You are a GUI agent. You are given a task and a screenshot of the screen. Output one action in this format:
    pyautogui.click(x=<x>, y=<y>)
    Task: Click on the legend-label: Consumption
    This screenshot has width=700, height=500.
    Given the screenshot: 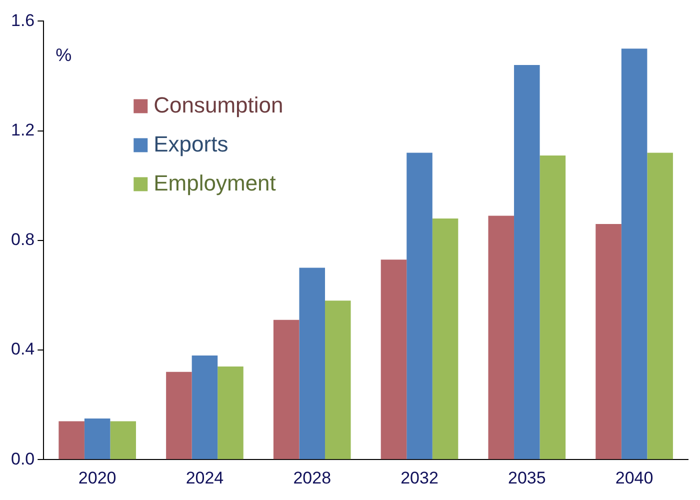 What is the action you would take?
    pyautogui.click(x=219, y=105)
    